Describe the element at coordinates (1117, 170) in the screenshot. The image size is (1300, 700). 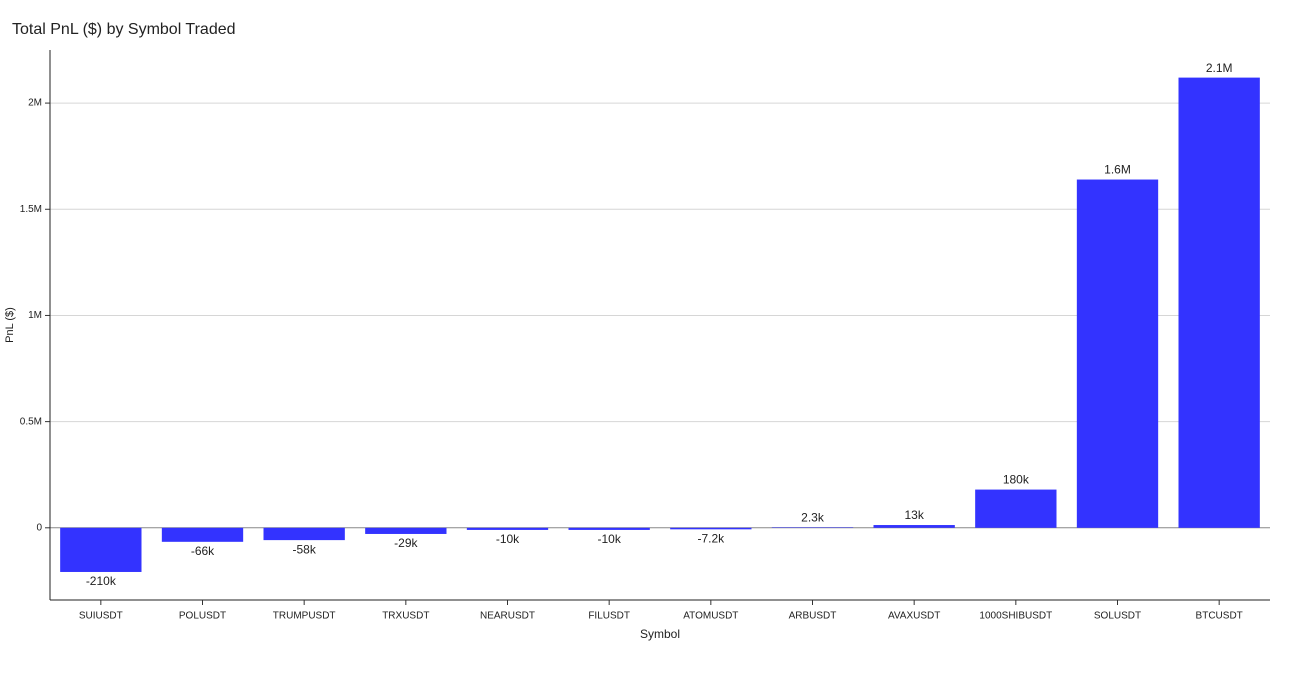
I see `value-label: 1.6M` at that location.